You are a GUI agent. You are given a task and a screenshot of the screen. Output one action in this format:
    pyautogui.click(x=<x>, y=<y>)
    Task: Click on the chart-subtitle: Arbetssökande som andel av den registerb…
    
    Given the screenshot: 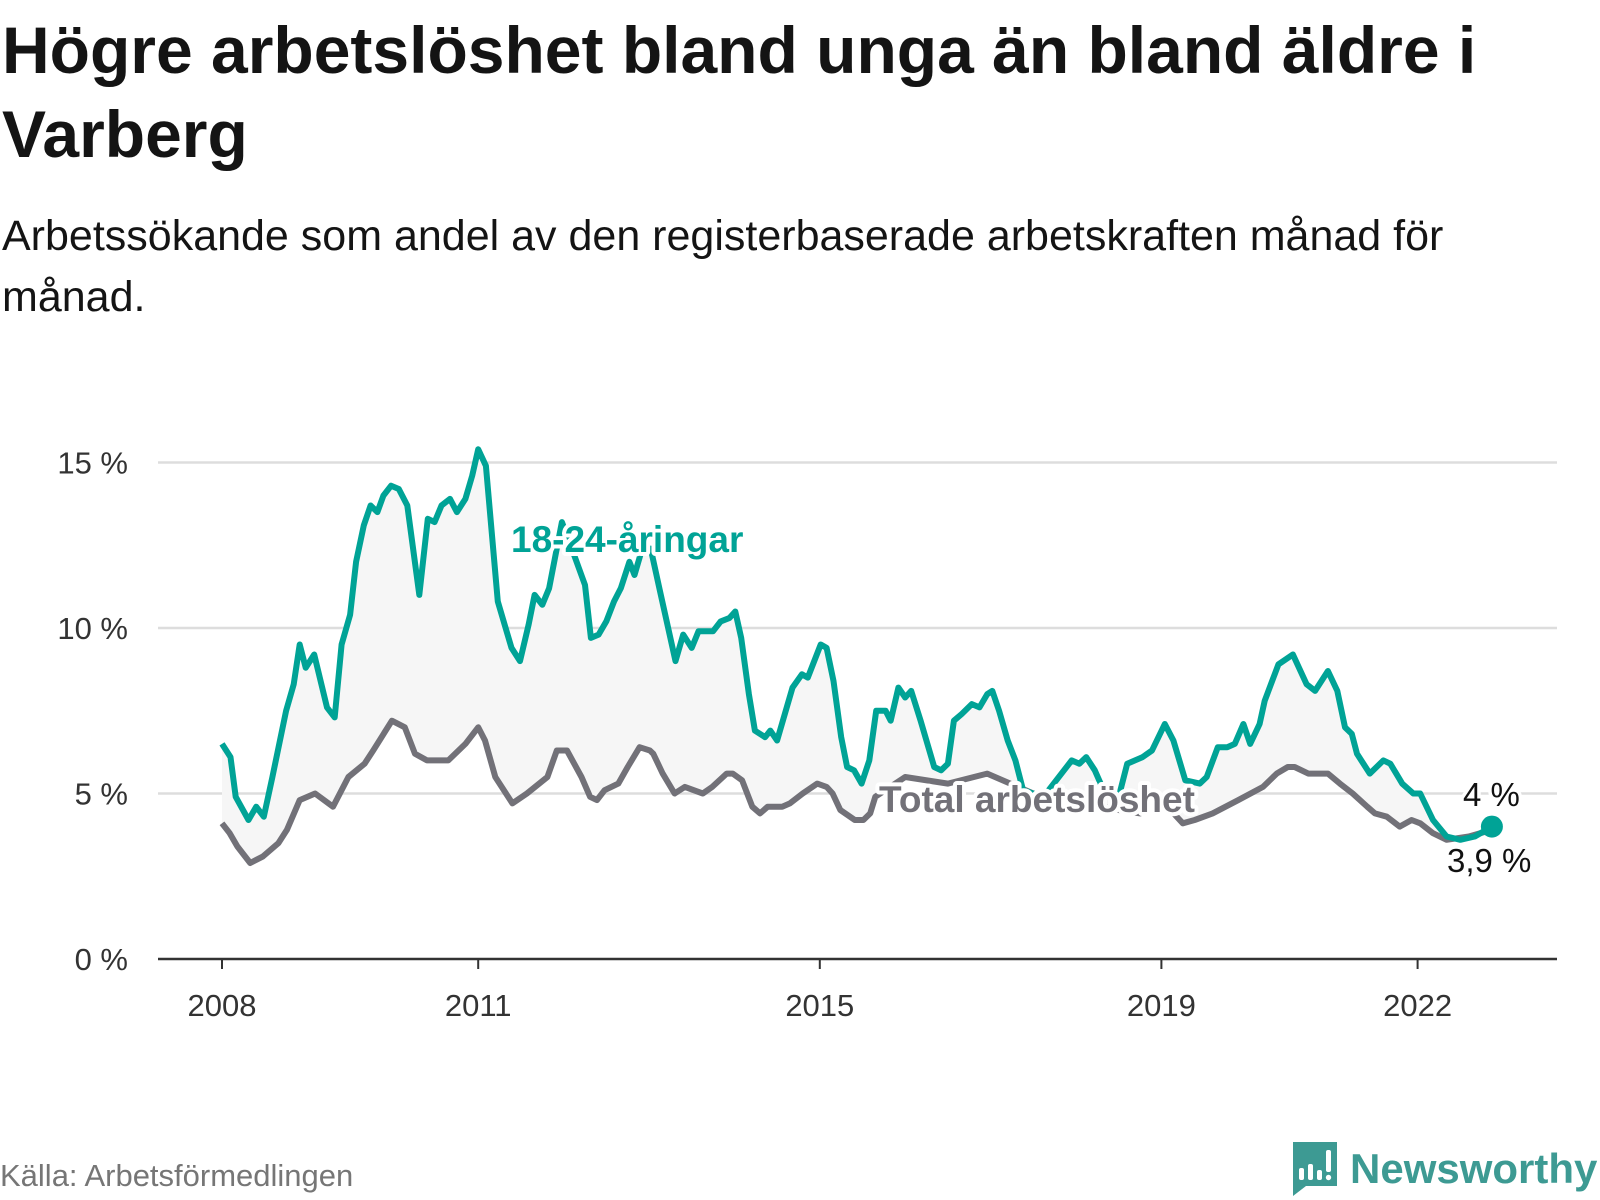 What is the action you would take?
    pyautogui.click(x=723, y=266)
    